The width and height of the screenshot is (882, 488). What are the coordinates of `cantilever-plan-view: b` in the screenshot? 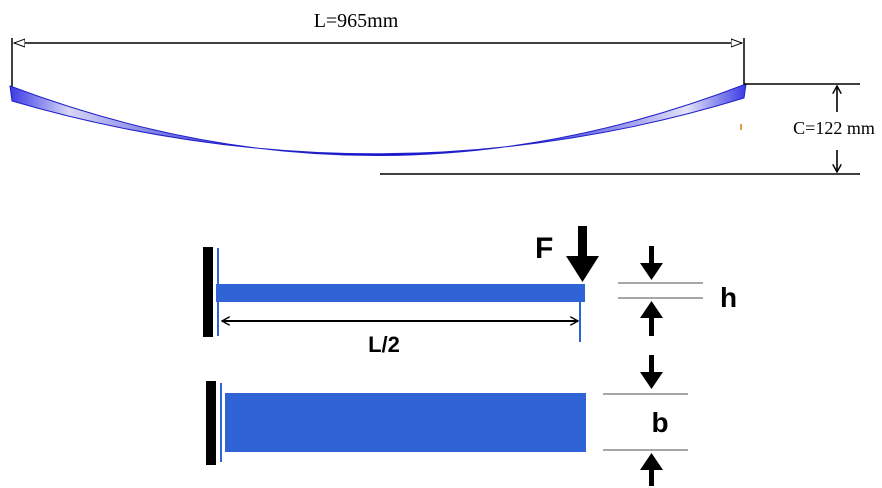 It's located at (447, 420).